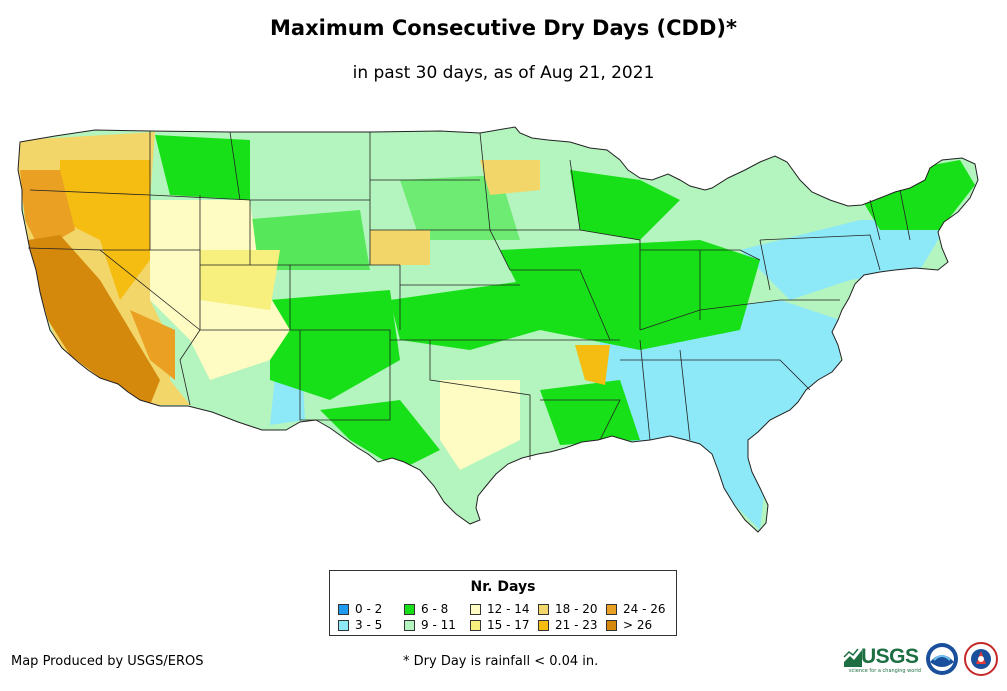 Image resolution: width=1007 pixels, height=691 pixels. I want to click on legend-item: 9 - 11, so click(430, 625).